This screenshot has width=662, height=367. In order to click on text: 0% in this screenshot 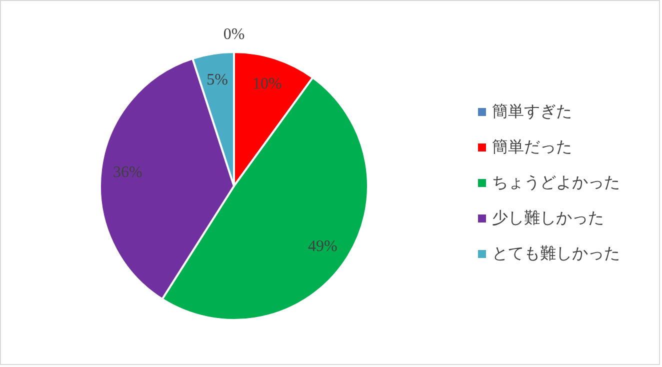, I will do `click(234, 35)`.